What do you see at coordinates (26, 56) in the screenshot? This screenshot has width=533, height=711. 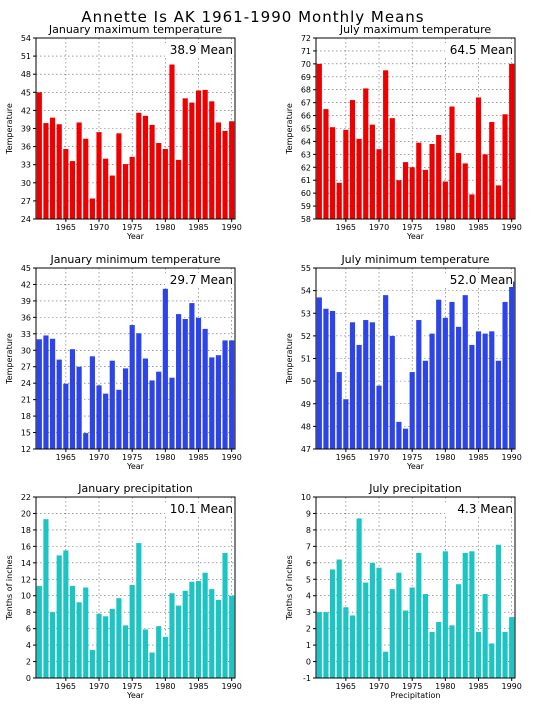 I see `y-tick-label: 51` at bounding box center [26, 56].